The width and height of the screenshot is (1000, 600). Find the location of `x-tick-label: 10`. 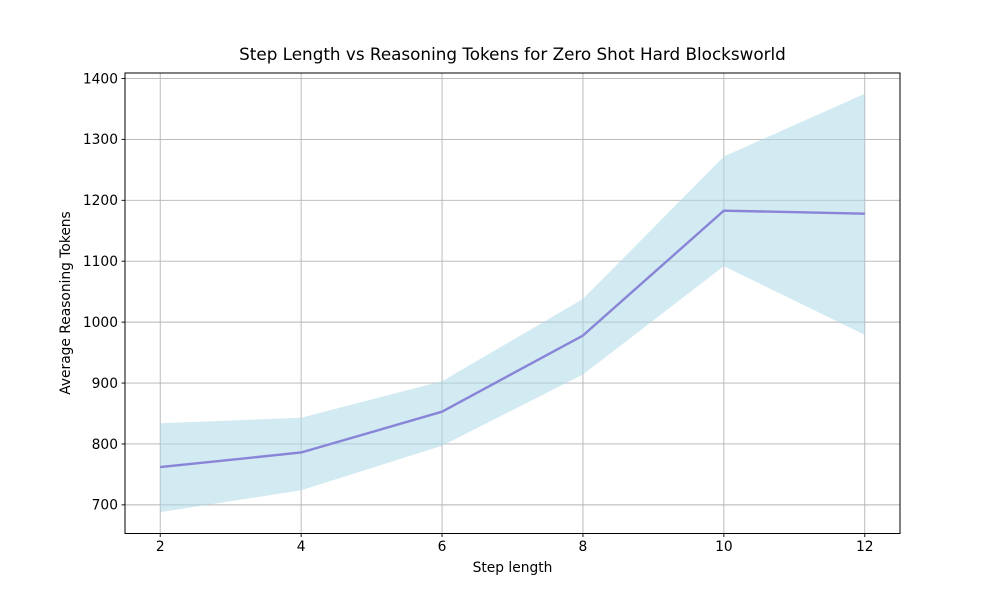

x-tick-label: 10 is located at coordinates (724, 547).